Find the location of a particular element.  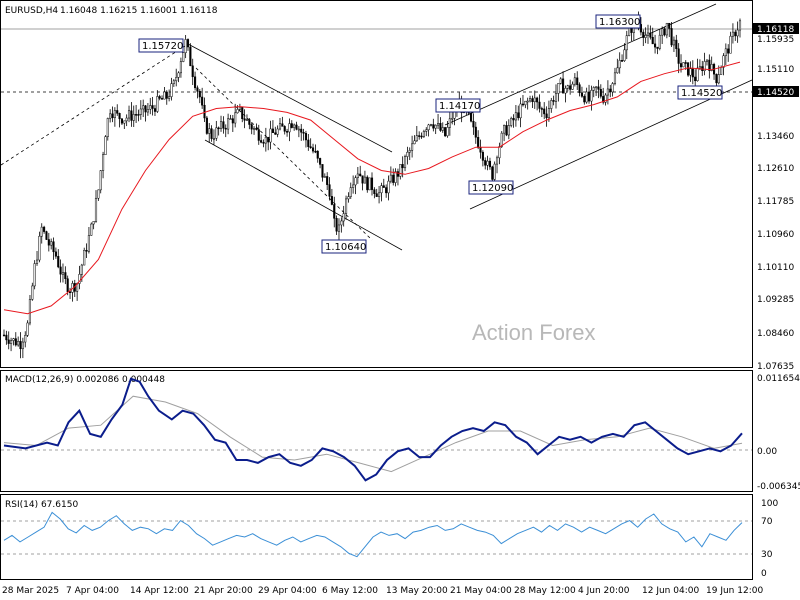

level-price-tag is located at coordinates (776, 91).